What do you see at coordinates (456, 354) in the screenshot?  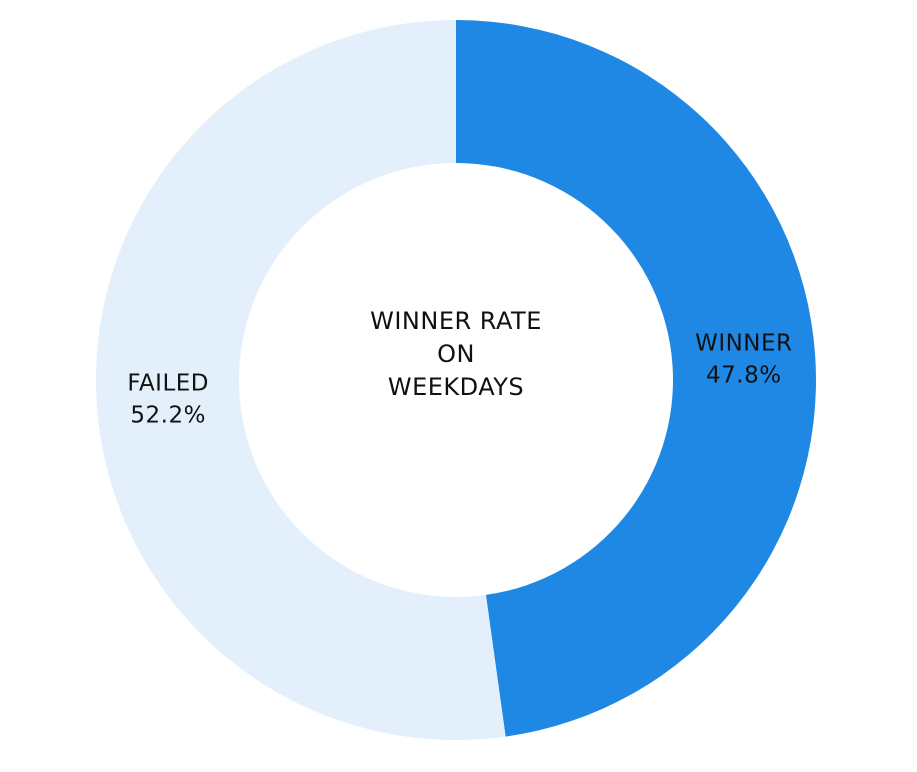 I see `chart-title: WINNER RATE ON WEEKDAYS` at bounding box center [456, 354].